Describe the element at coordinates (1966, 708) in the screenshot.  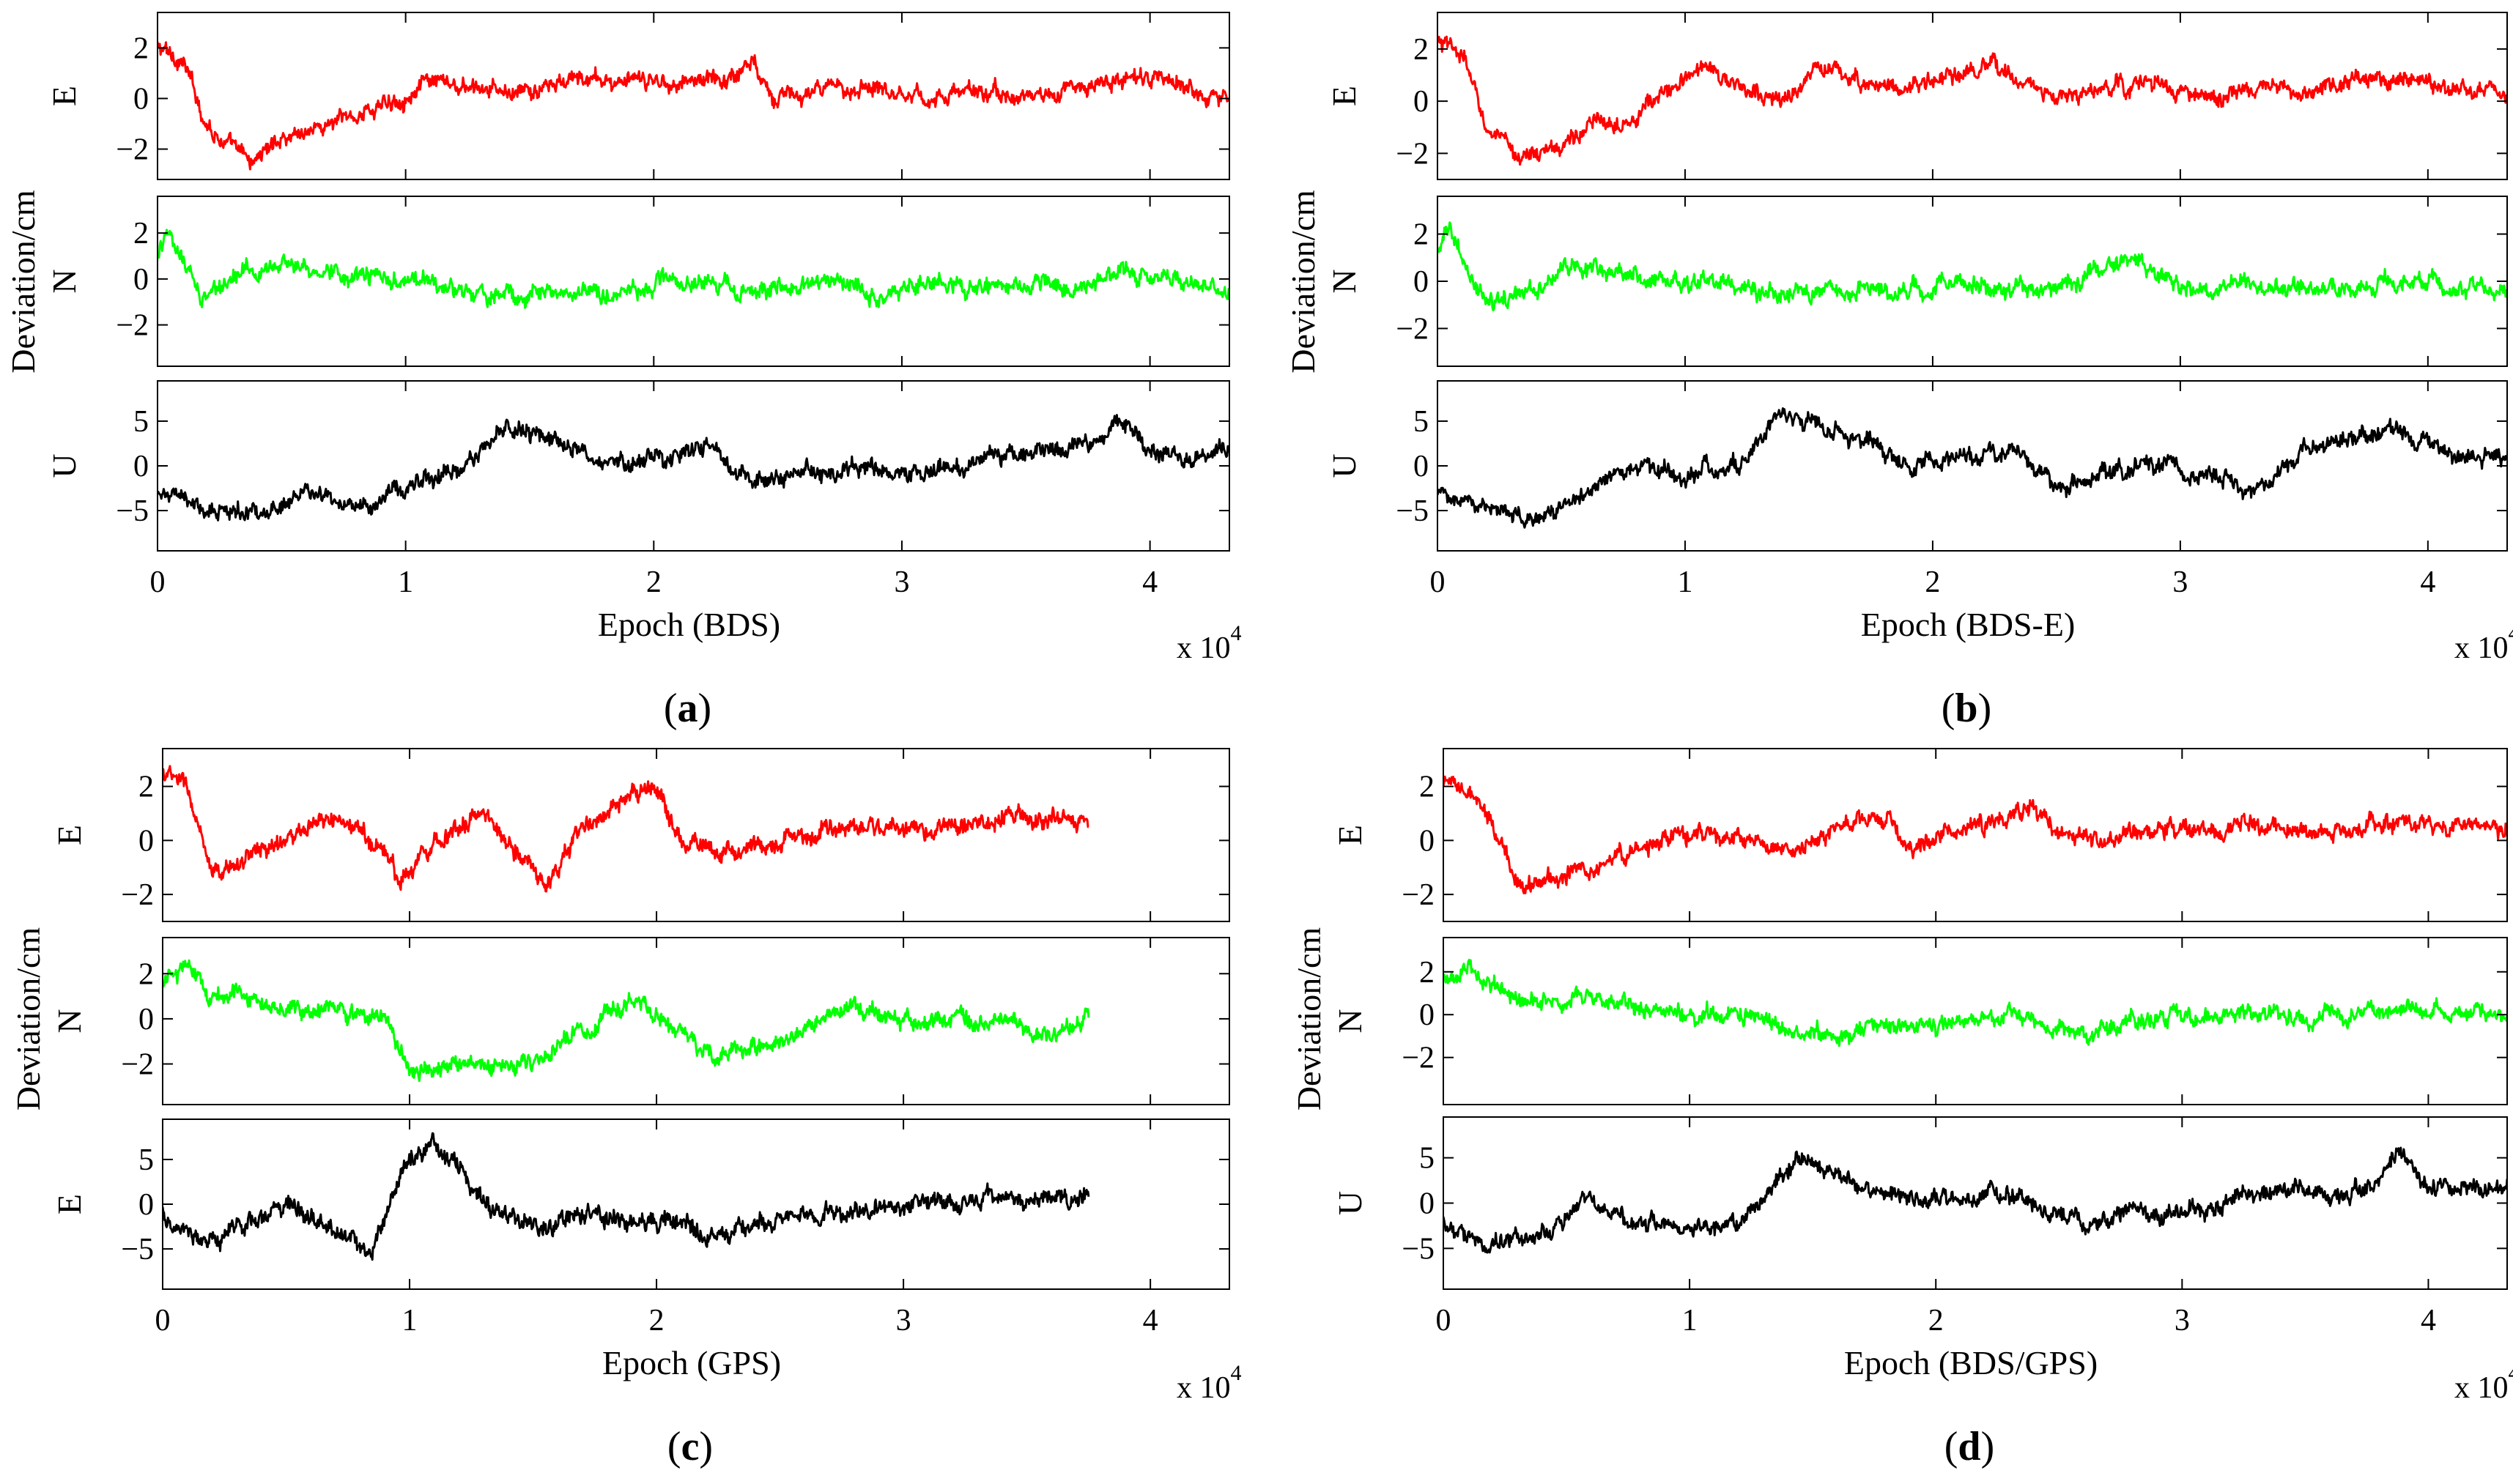
I see `panel-caption: (b)` at that location.